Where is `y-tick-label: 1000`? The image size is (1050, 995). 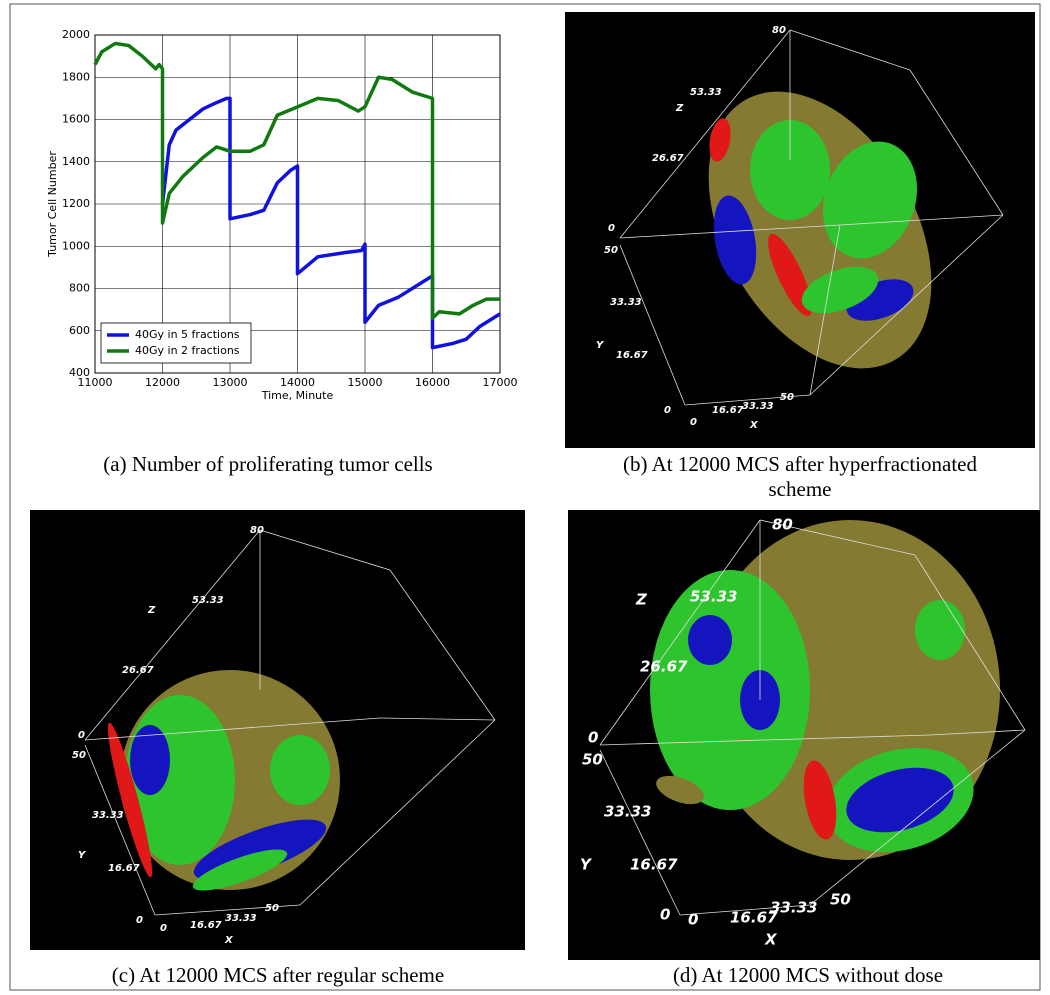 y-tick-label: 1000 is located at coordinates (76, 245).